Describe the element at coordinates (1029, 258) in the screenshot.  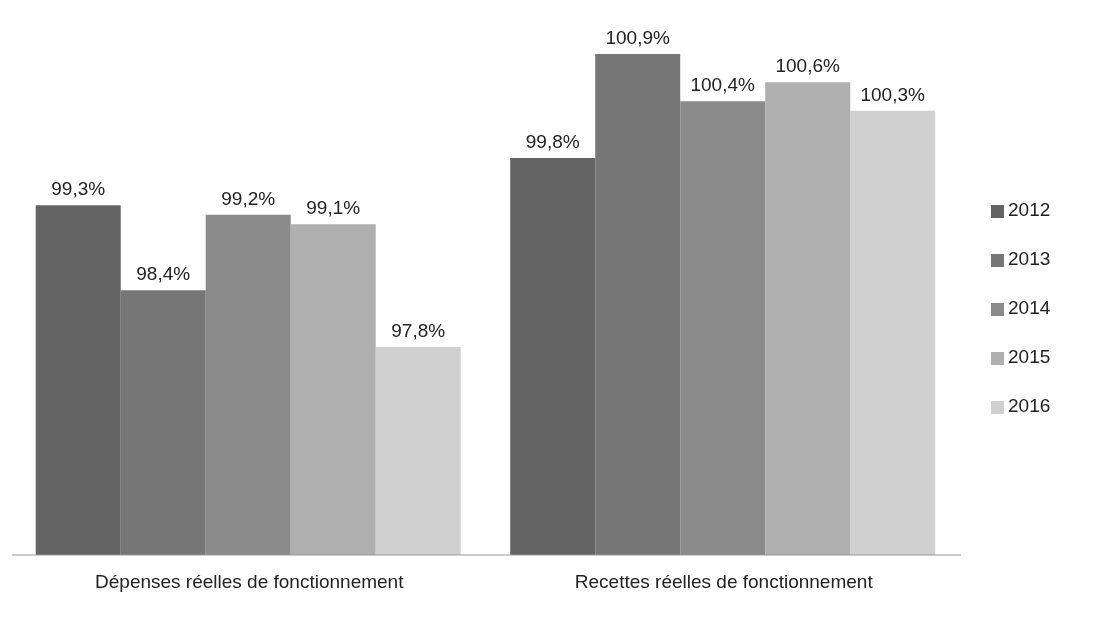
I see `legend-label: 2013` at that location.